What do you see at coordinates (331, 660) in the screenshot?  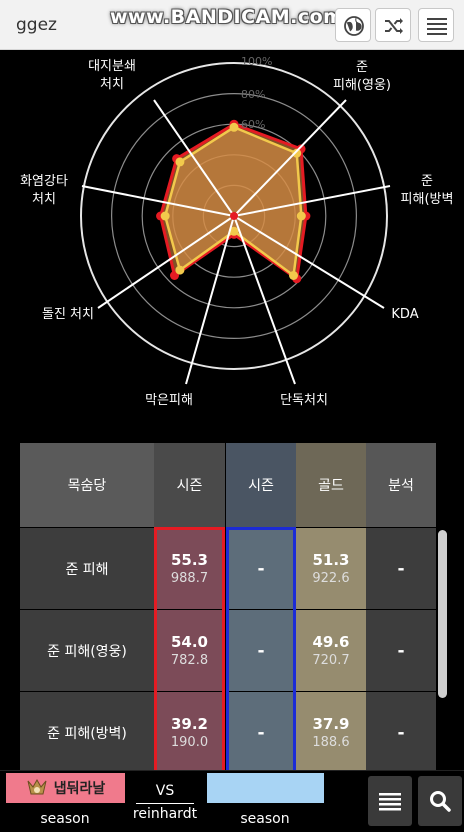 I see `gold-subvalue: 720.7` at bounding box center [331, 660].